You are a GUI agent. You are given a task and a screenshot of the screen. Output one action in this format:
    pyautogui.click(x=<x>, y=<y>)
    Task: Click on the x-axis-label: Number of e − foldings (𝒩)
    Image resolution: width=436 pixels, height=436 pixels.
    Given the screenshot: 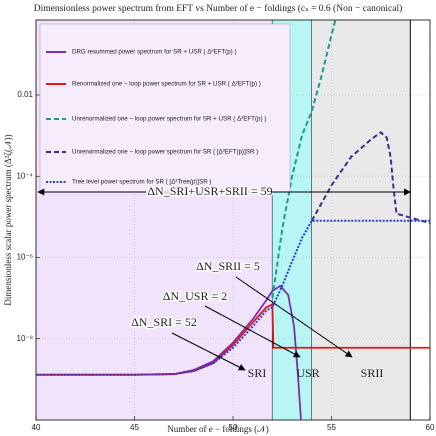 What is the action you would take?
    pyautogui.click(x=217, y=429)
    